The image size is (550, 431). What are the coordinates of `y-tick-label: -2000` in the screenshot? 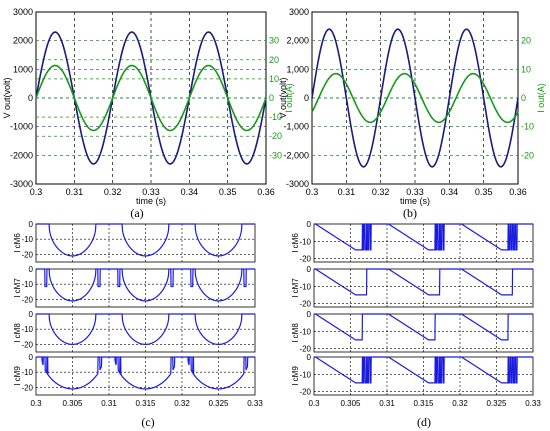 It's located at (21, 155).